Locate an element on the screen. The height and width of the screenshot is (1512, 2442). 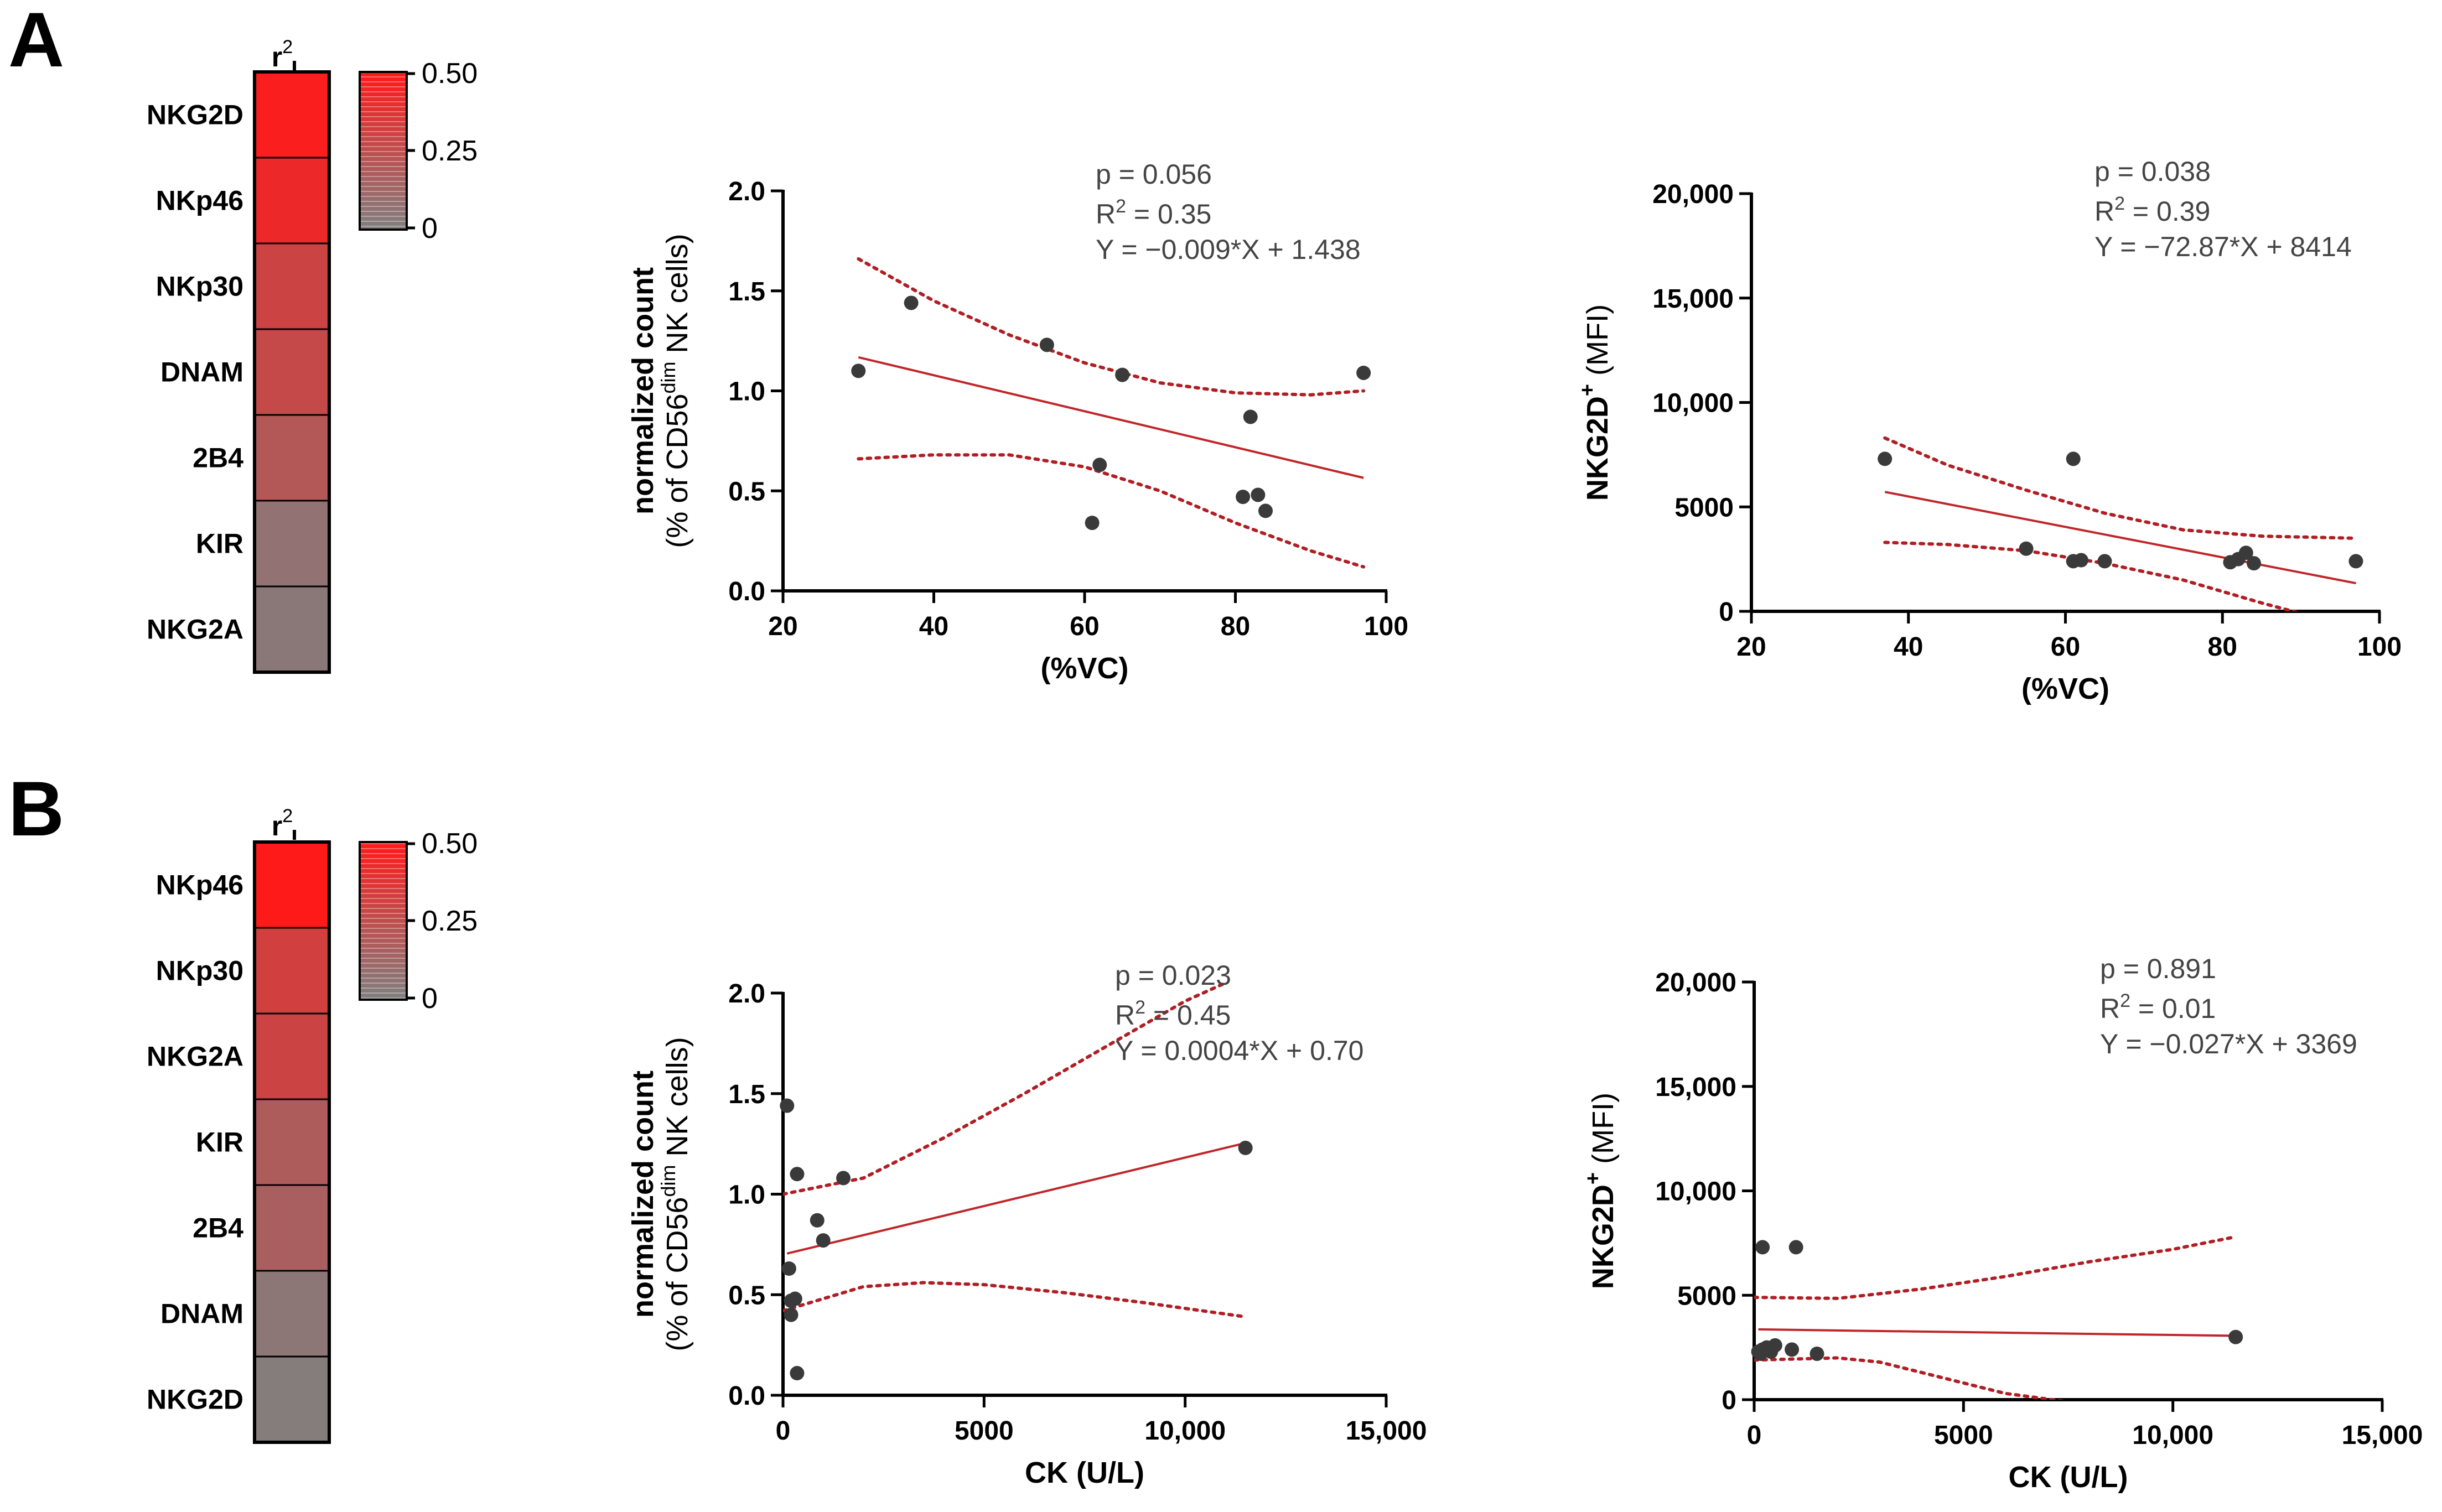
x-axis-title: (%VC) is located at coordinates (2065, 688).